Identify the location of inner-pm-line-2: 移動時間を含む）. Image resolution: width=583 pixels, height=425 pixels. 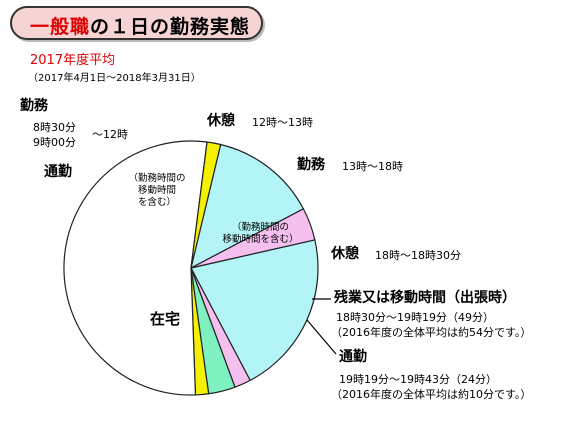
(260, 239).